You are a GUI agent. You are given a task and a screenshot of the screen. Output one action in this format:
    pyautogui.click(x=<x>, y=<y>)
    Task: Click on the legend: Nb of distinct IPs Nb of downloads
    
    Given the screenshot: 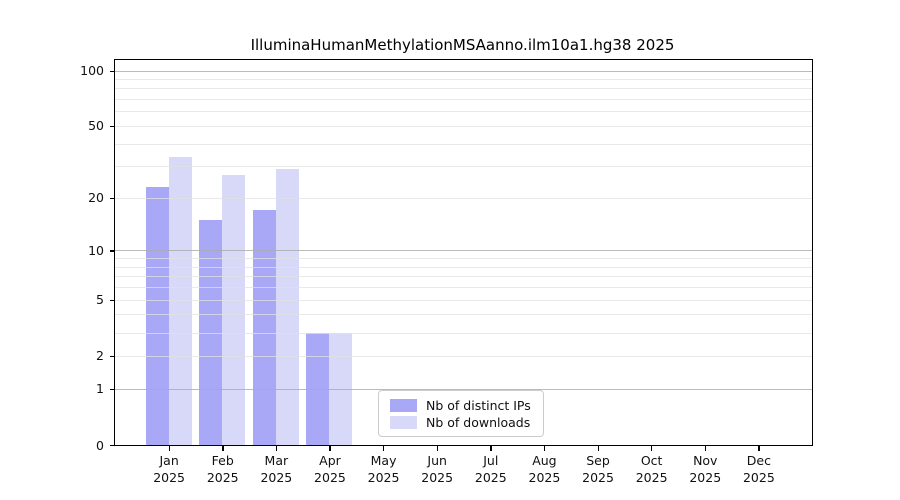 What is the action you would take?
    pyautogui.click(x=461, y=413)
    